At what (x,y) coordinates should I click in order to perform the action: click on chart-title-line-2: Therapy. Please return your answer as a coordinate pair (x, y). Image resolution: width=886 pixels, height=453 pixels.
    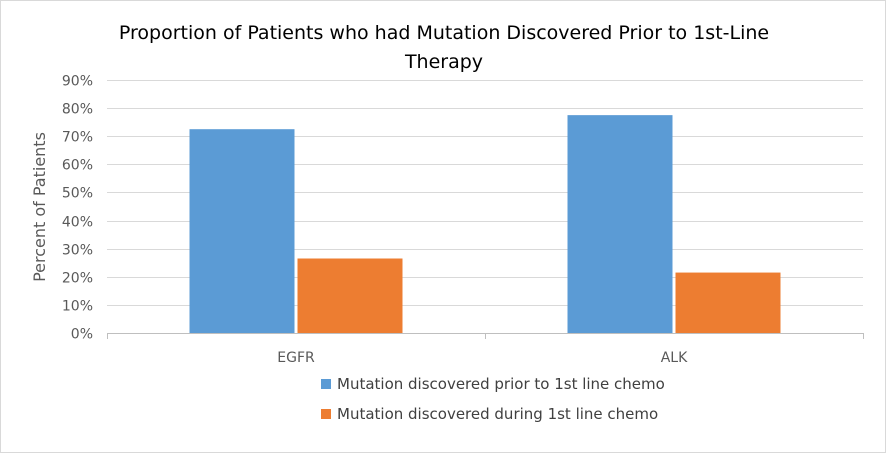
    Looking at the image, I should click on (443, 62).